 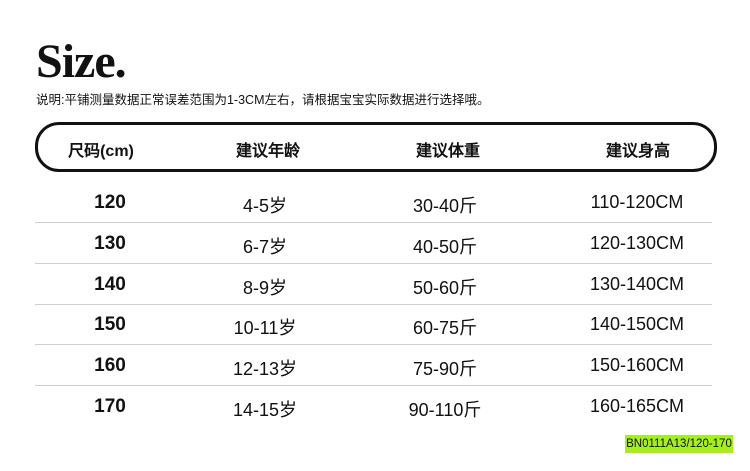 What do you see at coordinates (110, 243) in the screenshot?
I see `cell-size: 130` at bounding box center [110, 243].